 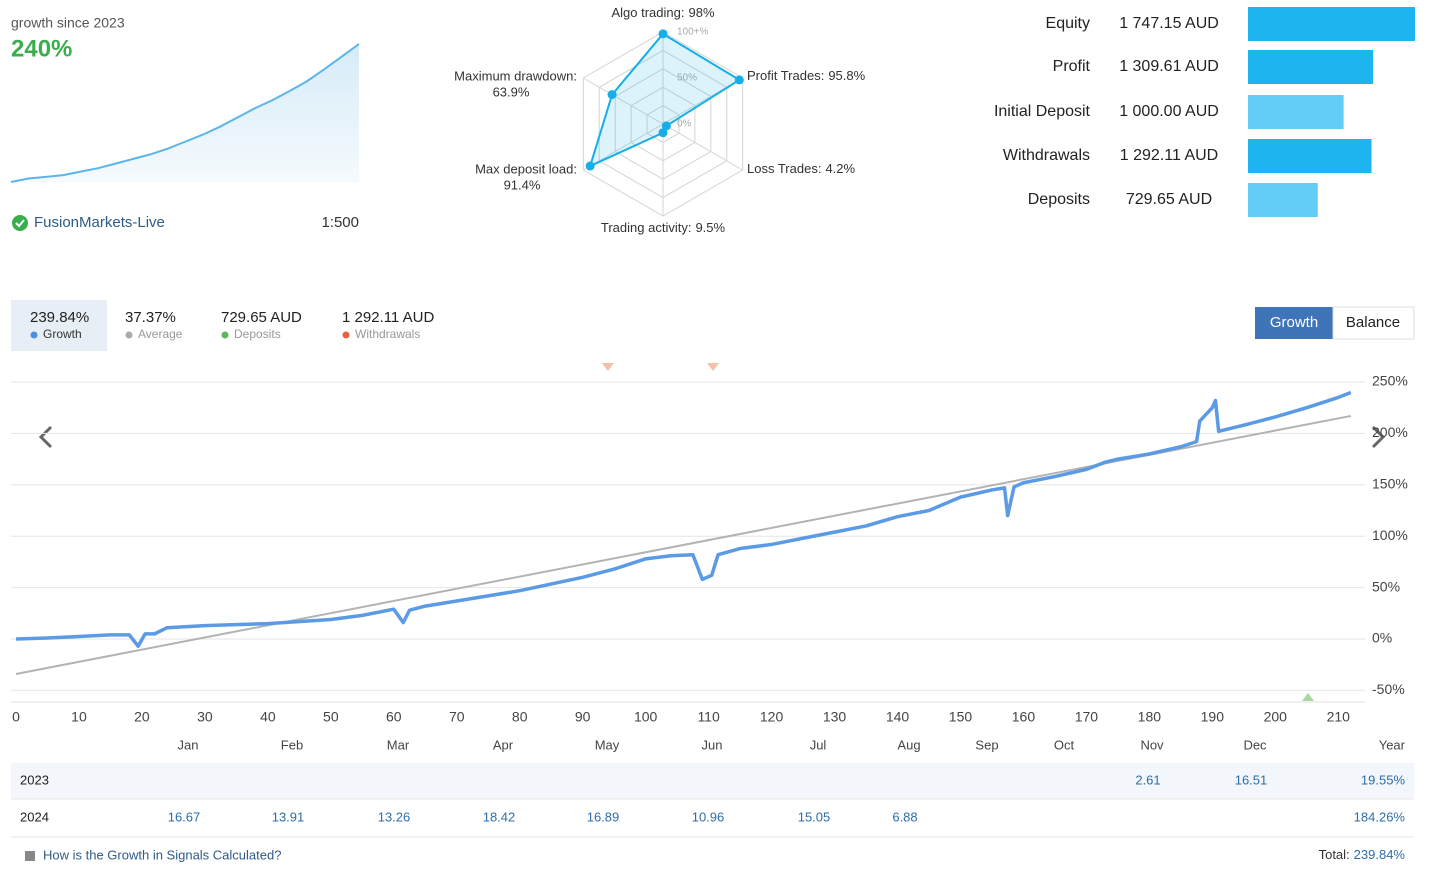 What do you see at coordinates (68, 23) in the screenshot?
I see `growth-caption: growth since 2023` at bounding box center [68, 23].